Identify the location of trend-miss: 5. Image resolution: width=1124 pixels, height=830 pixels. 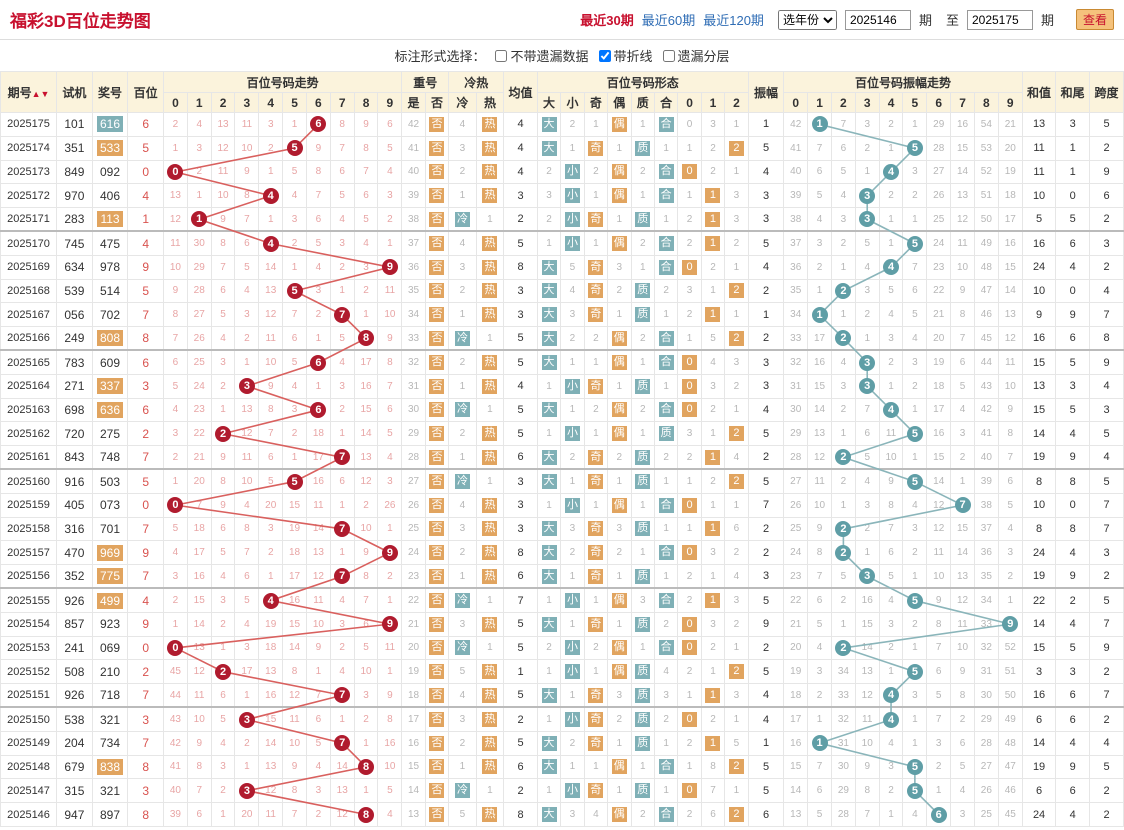
(390, 434).